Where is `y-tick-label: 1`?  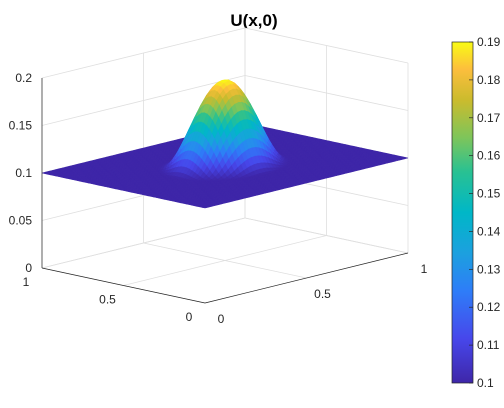
y-tick-label: 1 is located at coordinates (26, 282).